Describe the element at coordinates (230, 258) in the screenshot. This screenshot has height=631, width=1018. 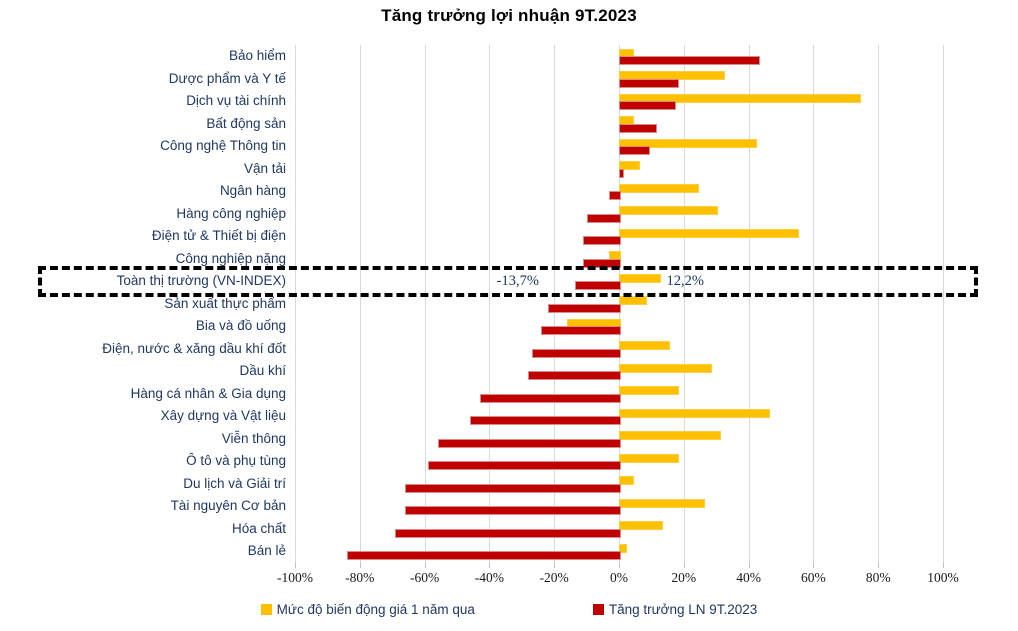
I see `category-label: Công nghiệp nặng` at that location.